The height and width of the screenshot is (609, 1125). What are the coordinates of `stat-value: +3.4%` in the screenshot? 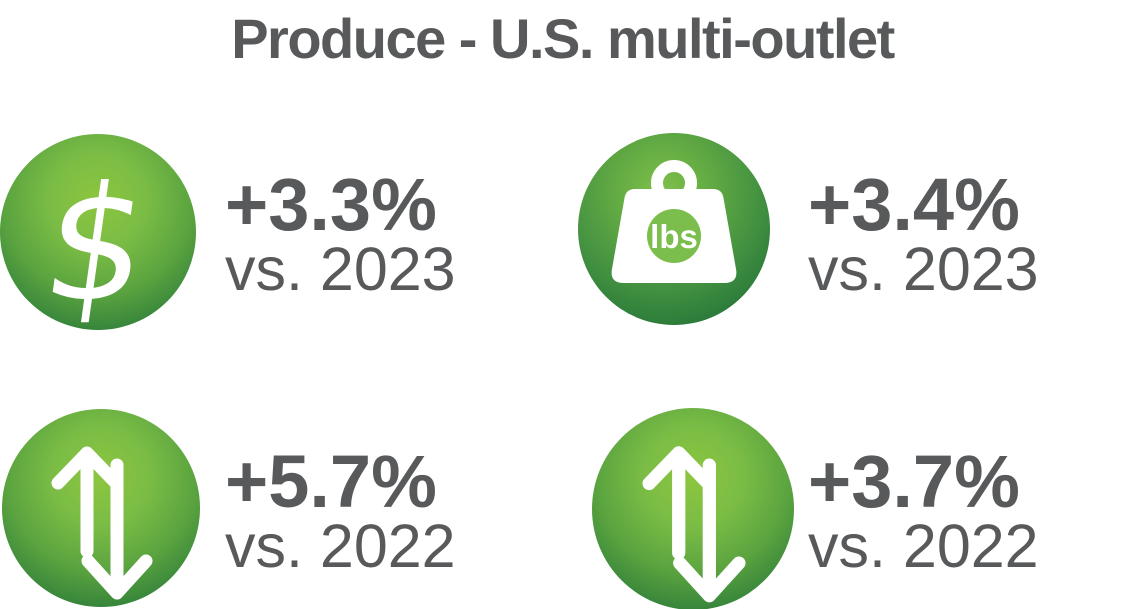 It's located at (914, 204).